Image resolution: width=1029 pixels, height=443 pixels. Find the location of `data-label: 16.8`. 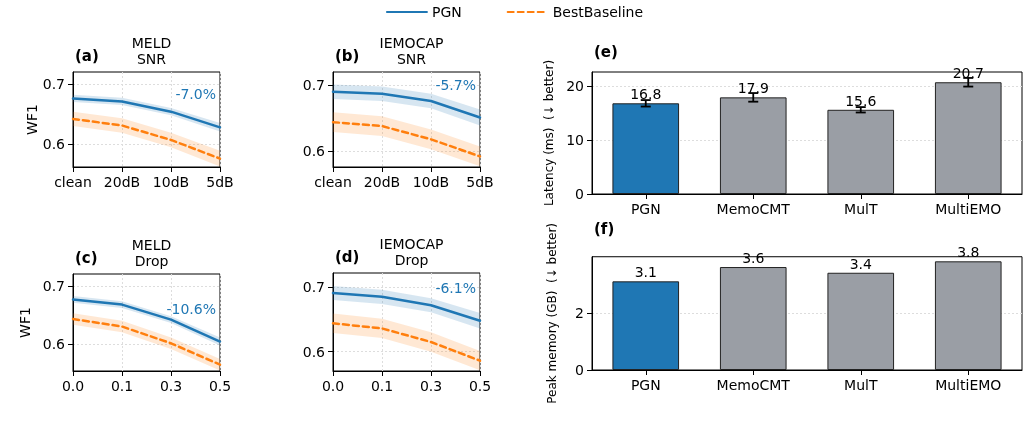

data-label: 16.8 is located at coordinates (646, 94).